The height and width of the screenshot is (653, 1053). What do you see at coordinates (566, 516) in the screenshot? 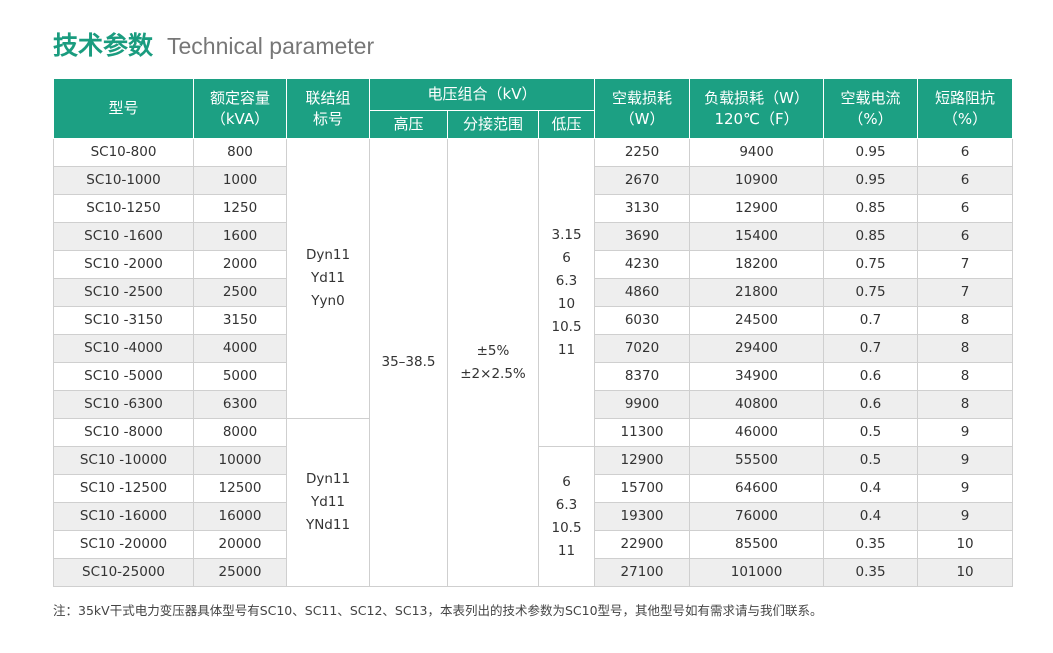
I see `merged-cell: 6 6.3 10.5 11` at bounding box center [566, 516].